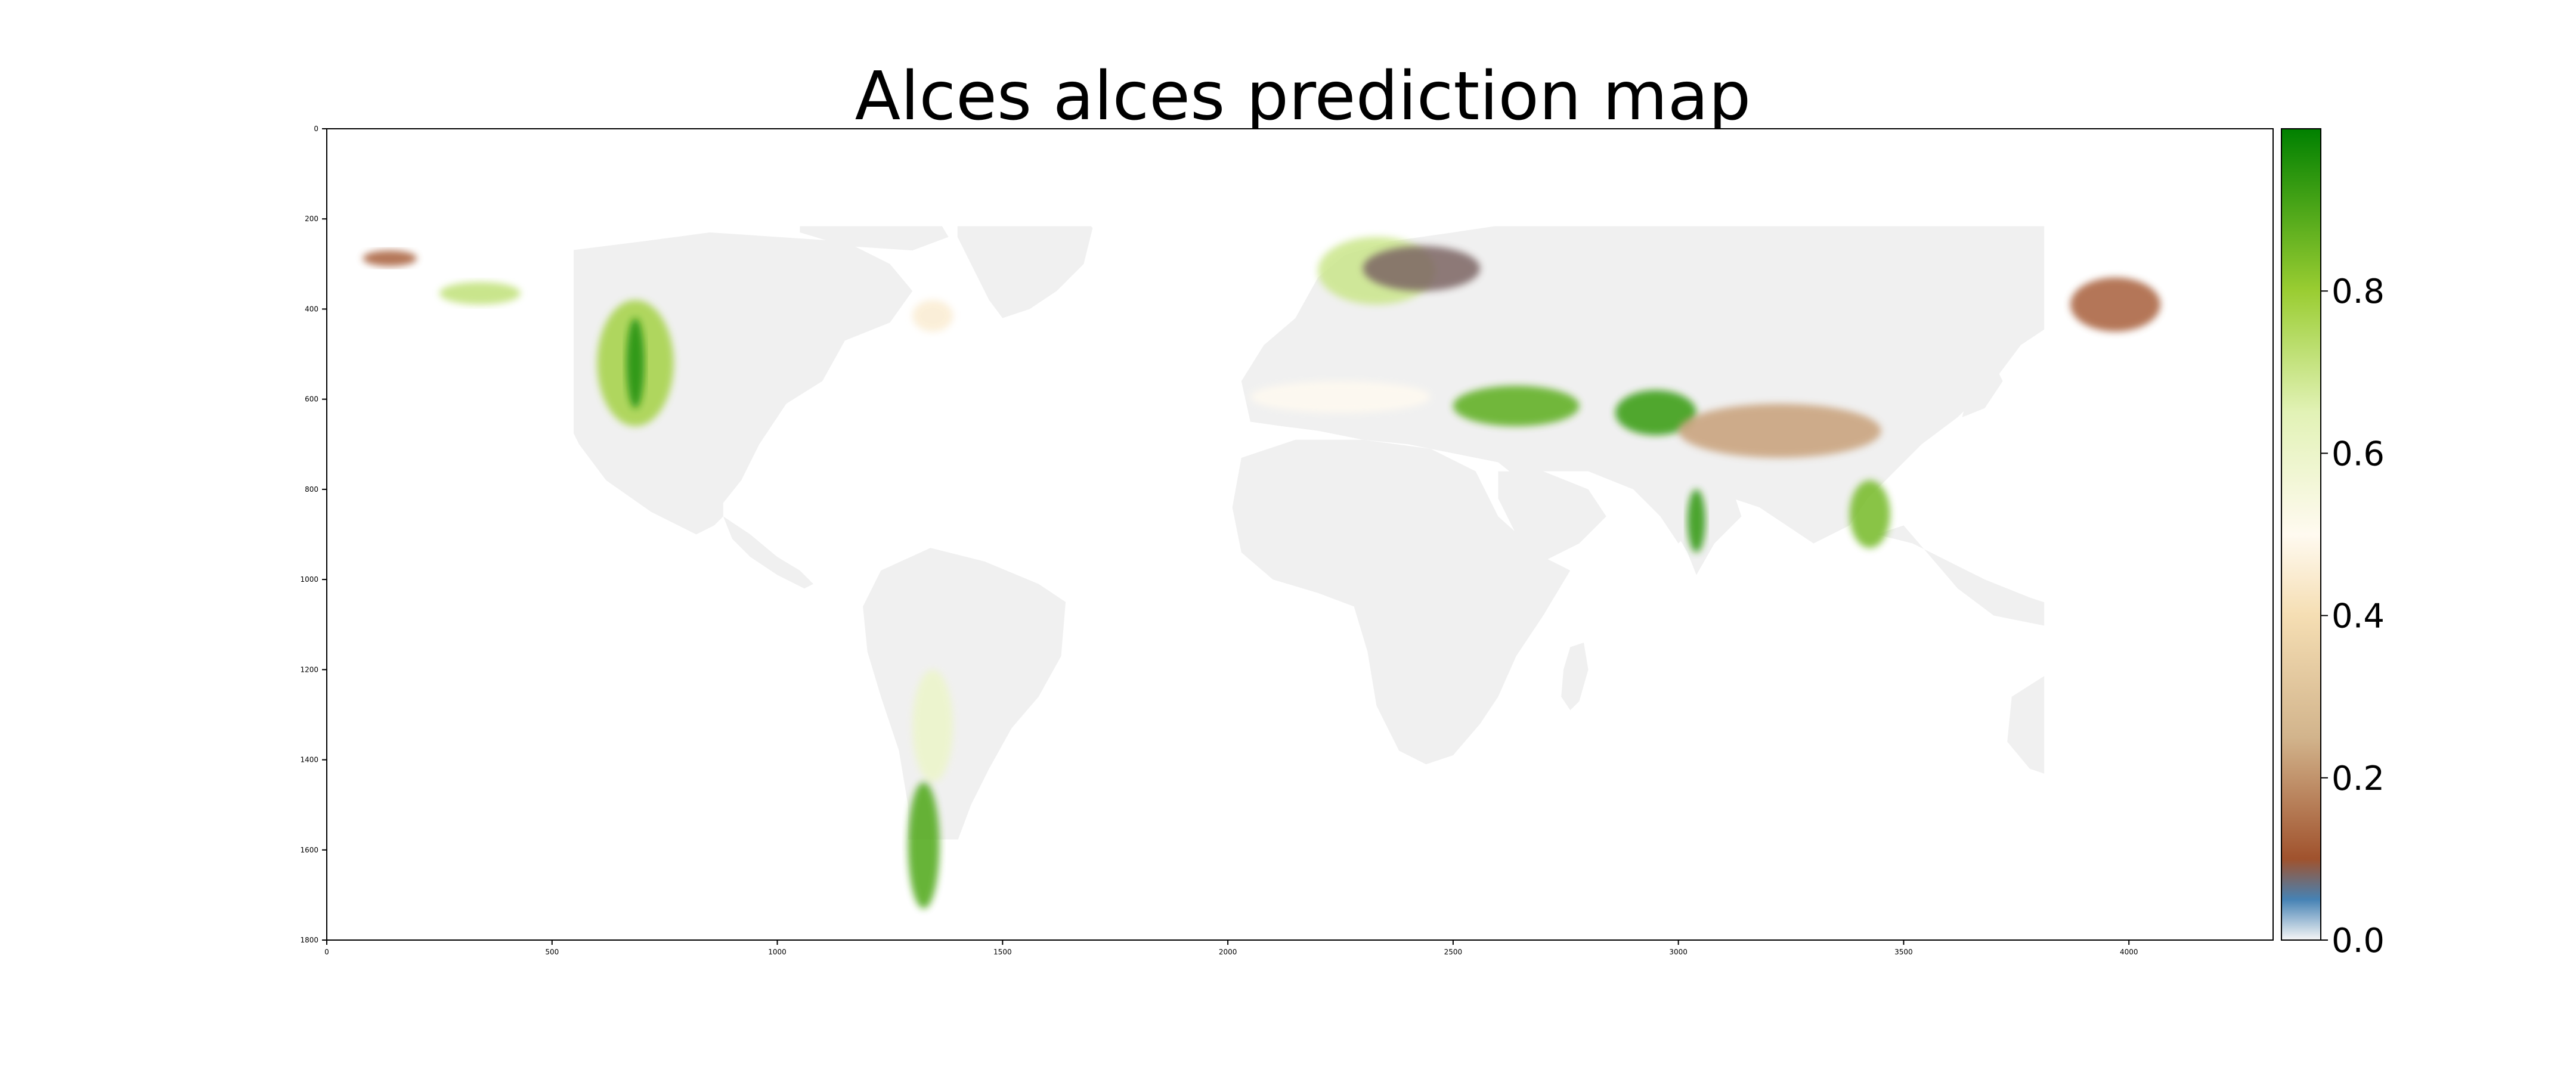 Image resolution: width=2576 pixels, height=1073 pixels. Describe the element at coordinates (1678, 952) in the screenshot. I see `x-tick-label: 3000` at that location.